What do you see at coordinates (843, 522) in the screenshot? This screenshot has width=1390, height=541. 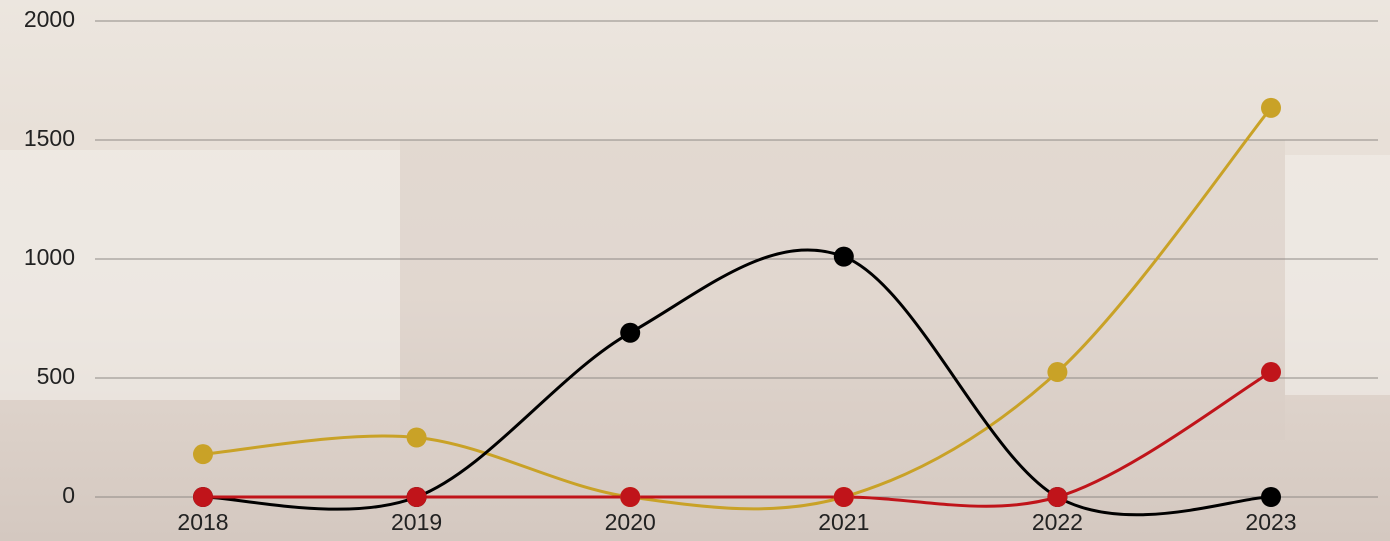 I see `x-tick-label: 2021` at bounding box center [843, 522].